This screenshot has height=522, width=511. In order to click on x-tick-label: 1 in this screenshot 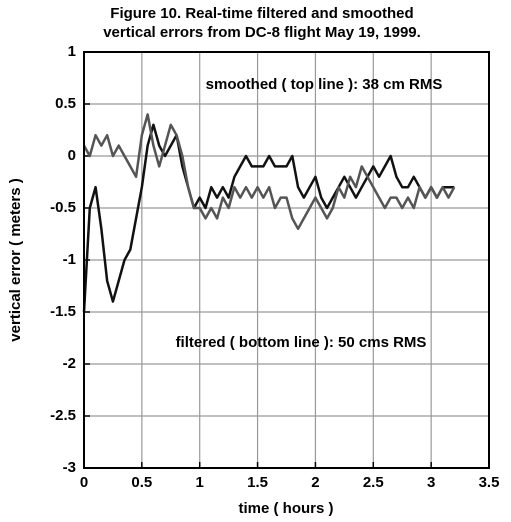, I will do `click(200, 482)`.